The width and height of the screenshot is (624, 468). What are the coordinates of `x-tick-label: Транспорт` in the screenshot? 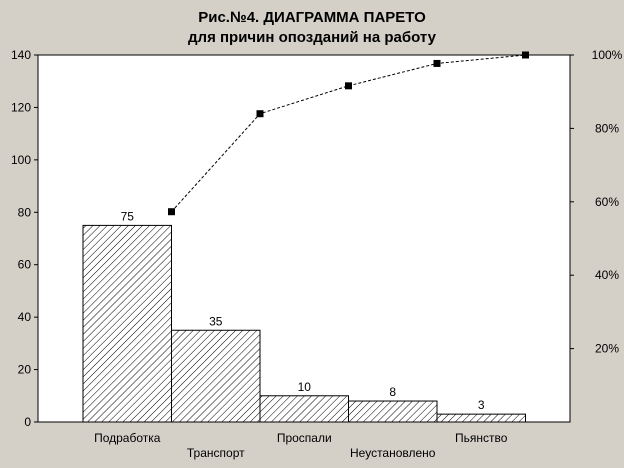 It's located at (216, 453).